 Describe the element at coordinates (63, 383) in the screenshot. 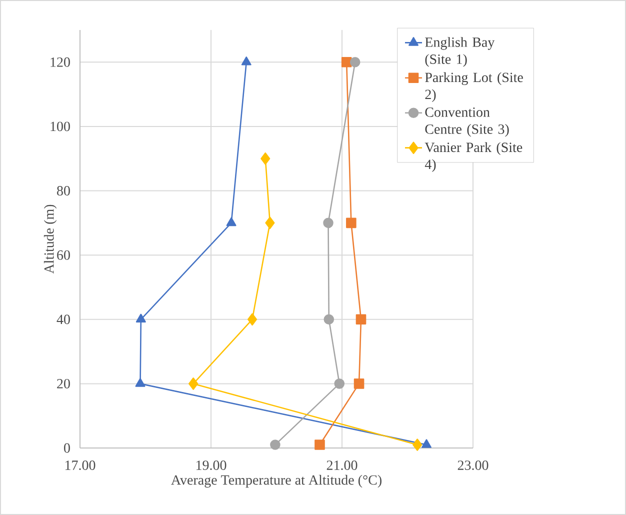

I see `y-tick-label: 20` at that location.